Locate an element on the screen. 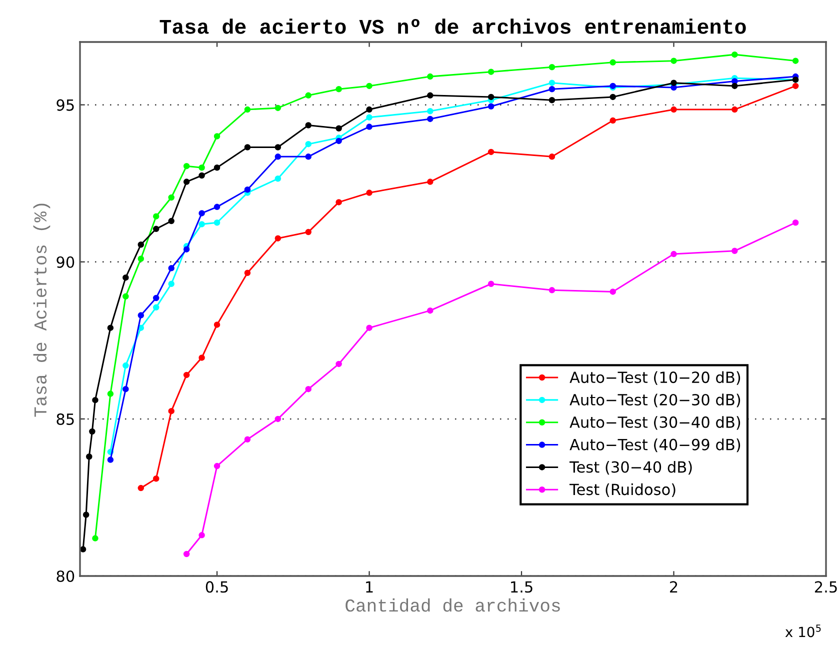 This screenshot has width=840, height=648. x-tick-label: 1.5 is located at coordinates (521, 587).